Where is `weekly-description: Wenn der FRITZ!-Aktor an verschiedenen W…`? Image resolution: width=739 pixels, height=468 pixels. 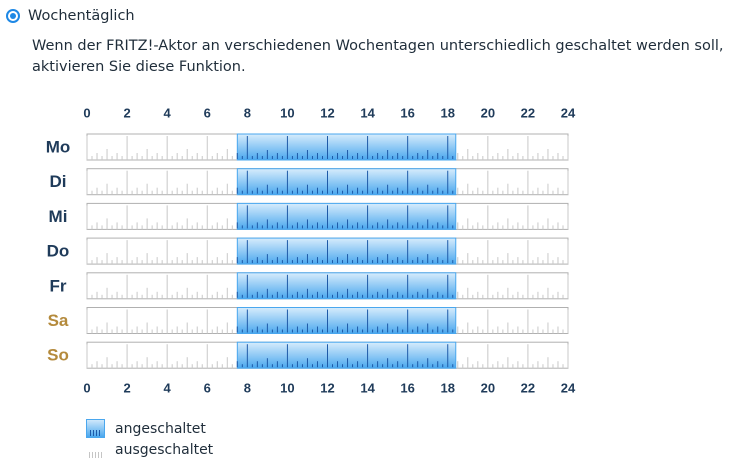
weekly-description: Wenn der FRITZ!-Aktor an verschiedenen W… is located at coordinates (378, 56).